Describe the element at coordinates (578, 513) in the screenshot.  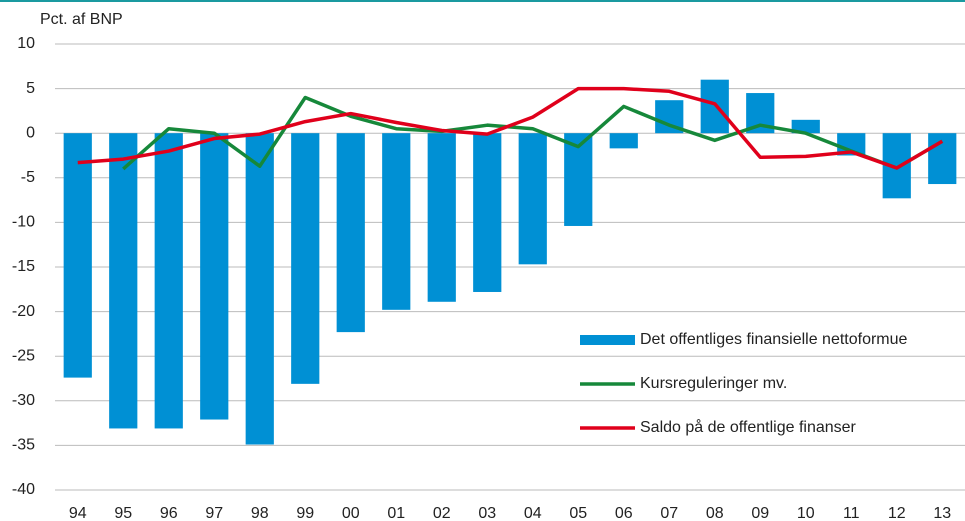
I see `x-tick-label: 05` at that location.